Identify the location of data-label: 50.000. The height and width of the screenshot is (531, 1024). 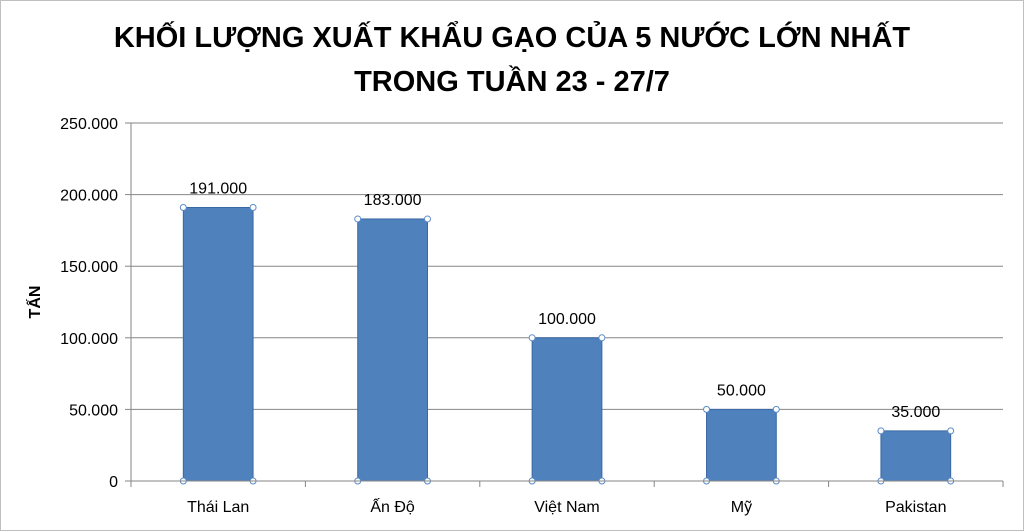
(741, 390).